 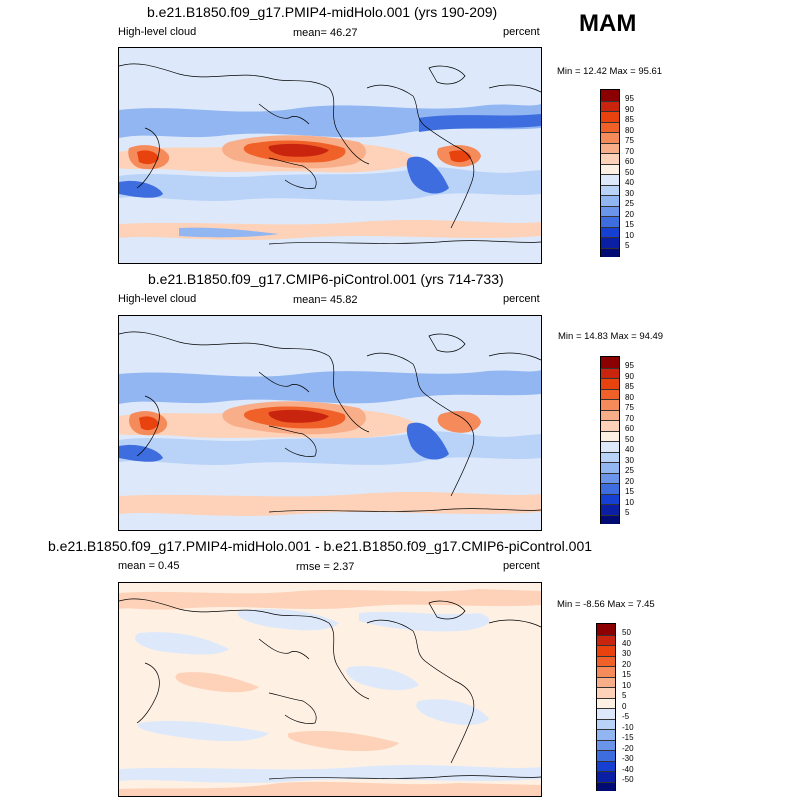 I want to click on colorbar-label: -20, so click(x=628, y=748).